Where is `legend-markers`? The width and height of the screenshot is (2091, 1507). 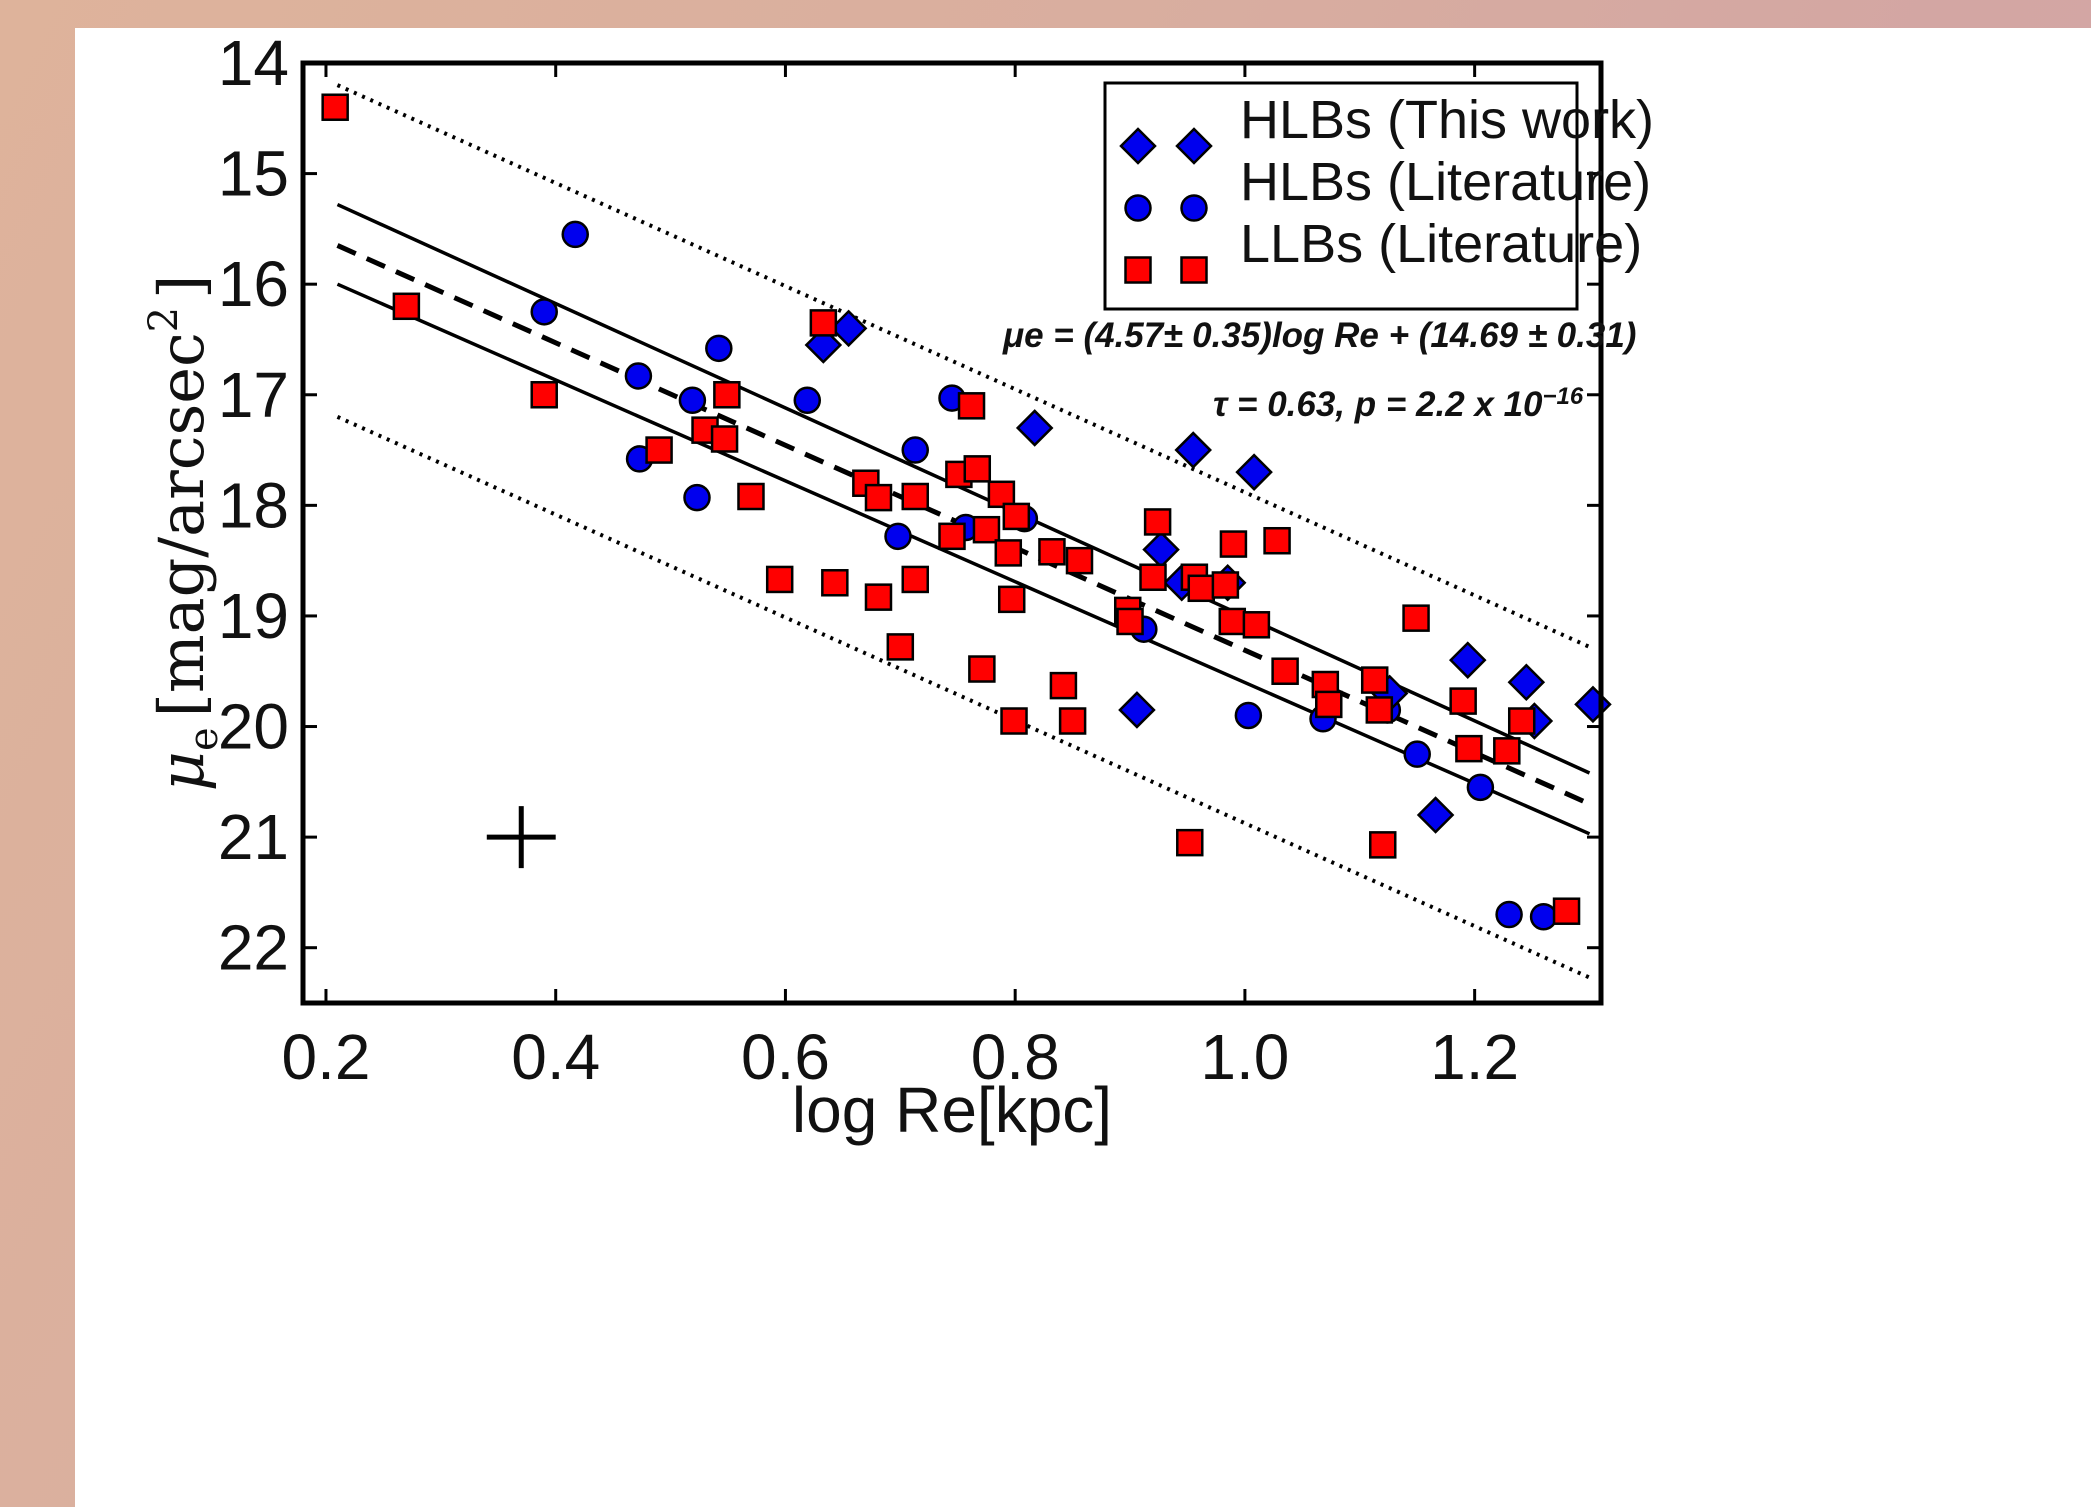 legend-markers is located at coordinates (1166, 205).